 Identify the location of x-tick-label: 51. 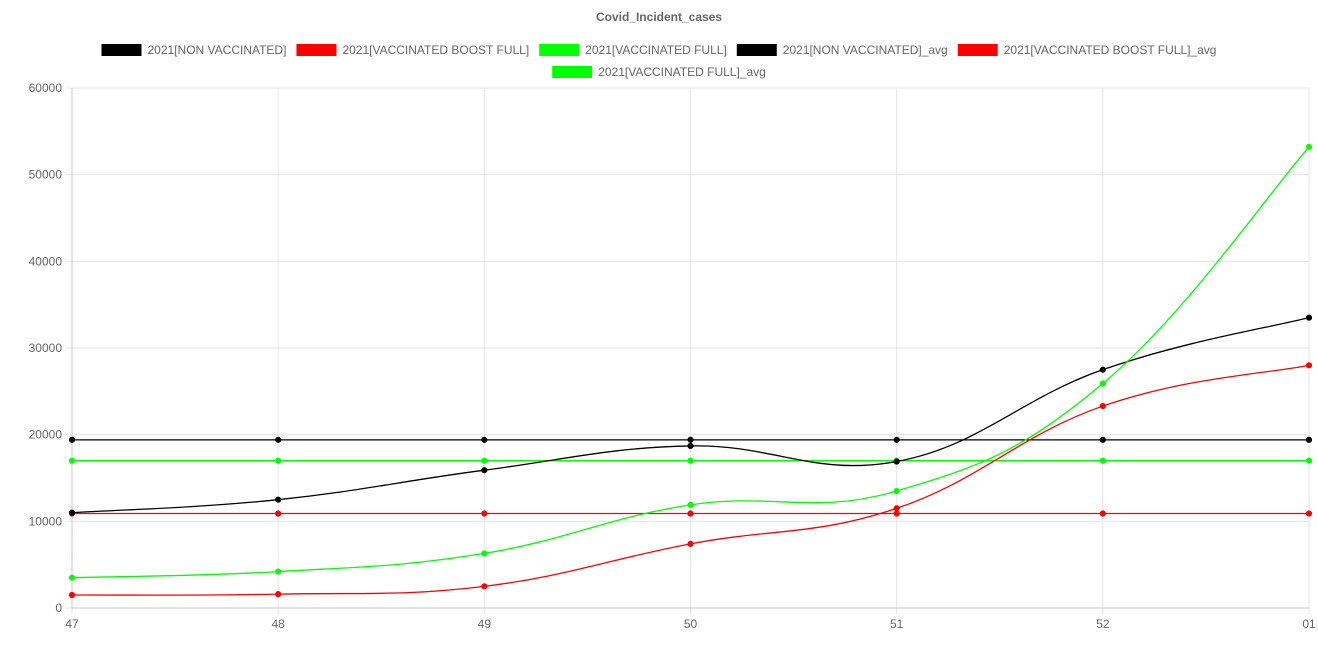
(897, 624).